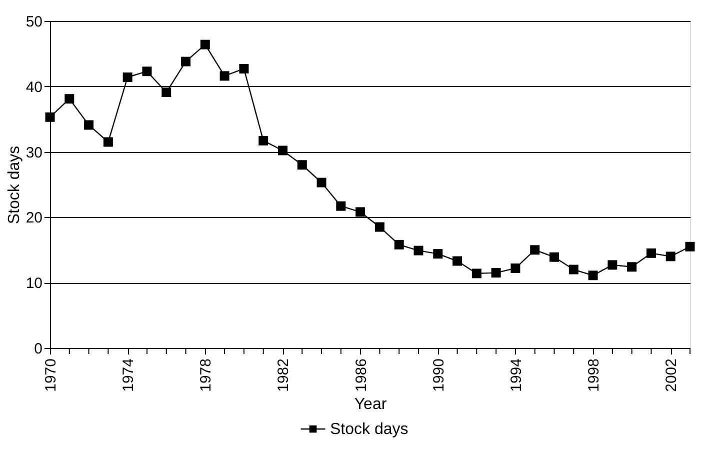 Image resolution: width=728 pixels, height=473 pixels. What do you see at coordinates (34, 22) in the screenshot?
I see `y-tick-label: 50` at bounding box center [34, 22].